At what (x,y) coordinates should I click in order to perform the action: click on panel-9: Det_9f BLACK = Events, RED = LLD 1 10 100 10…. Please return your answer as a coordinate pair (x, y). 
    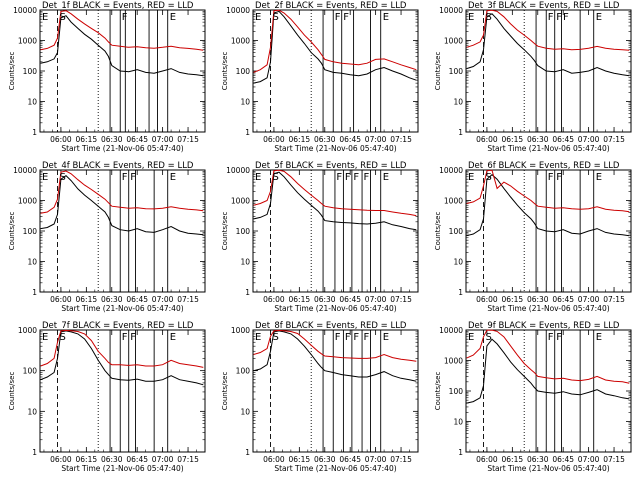
    Looking at the image, I should click on (533, 397).